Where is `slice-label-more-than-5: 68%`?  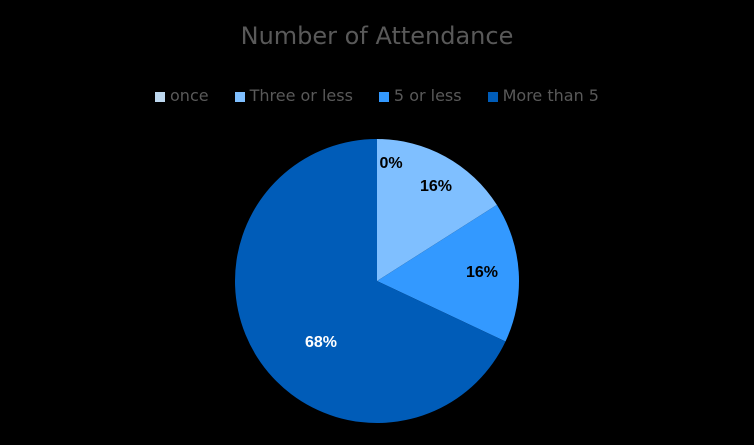 slice-label-more-than-5: 68% is located at coordinates (321, 342).